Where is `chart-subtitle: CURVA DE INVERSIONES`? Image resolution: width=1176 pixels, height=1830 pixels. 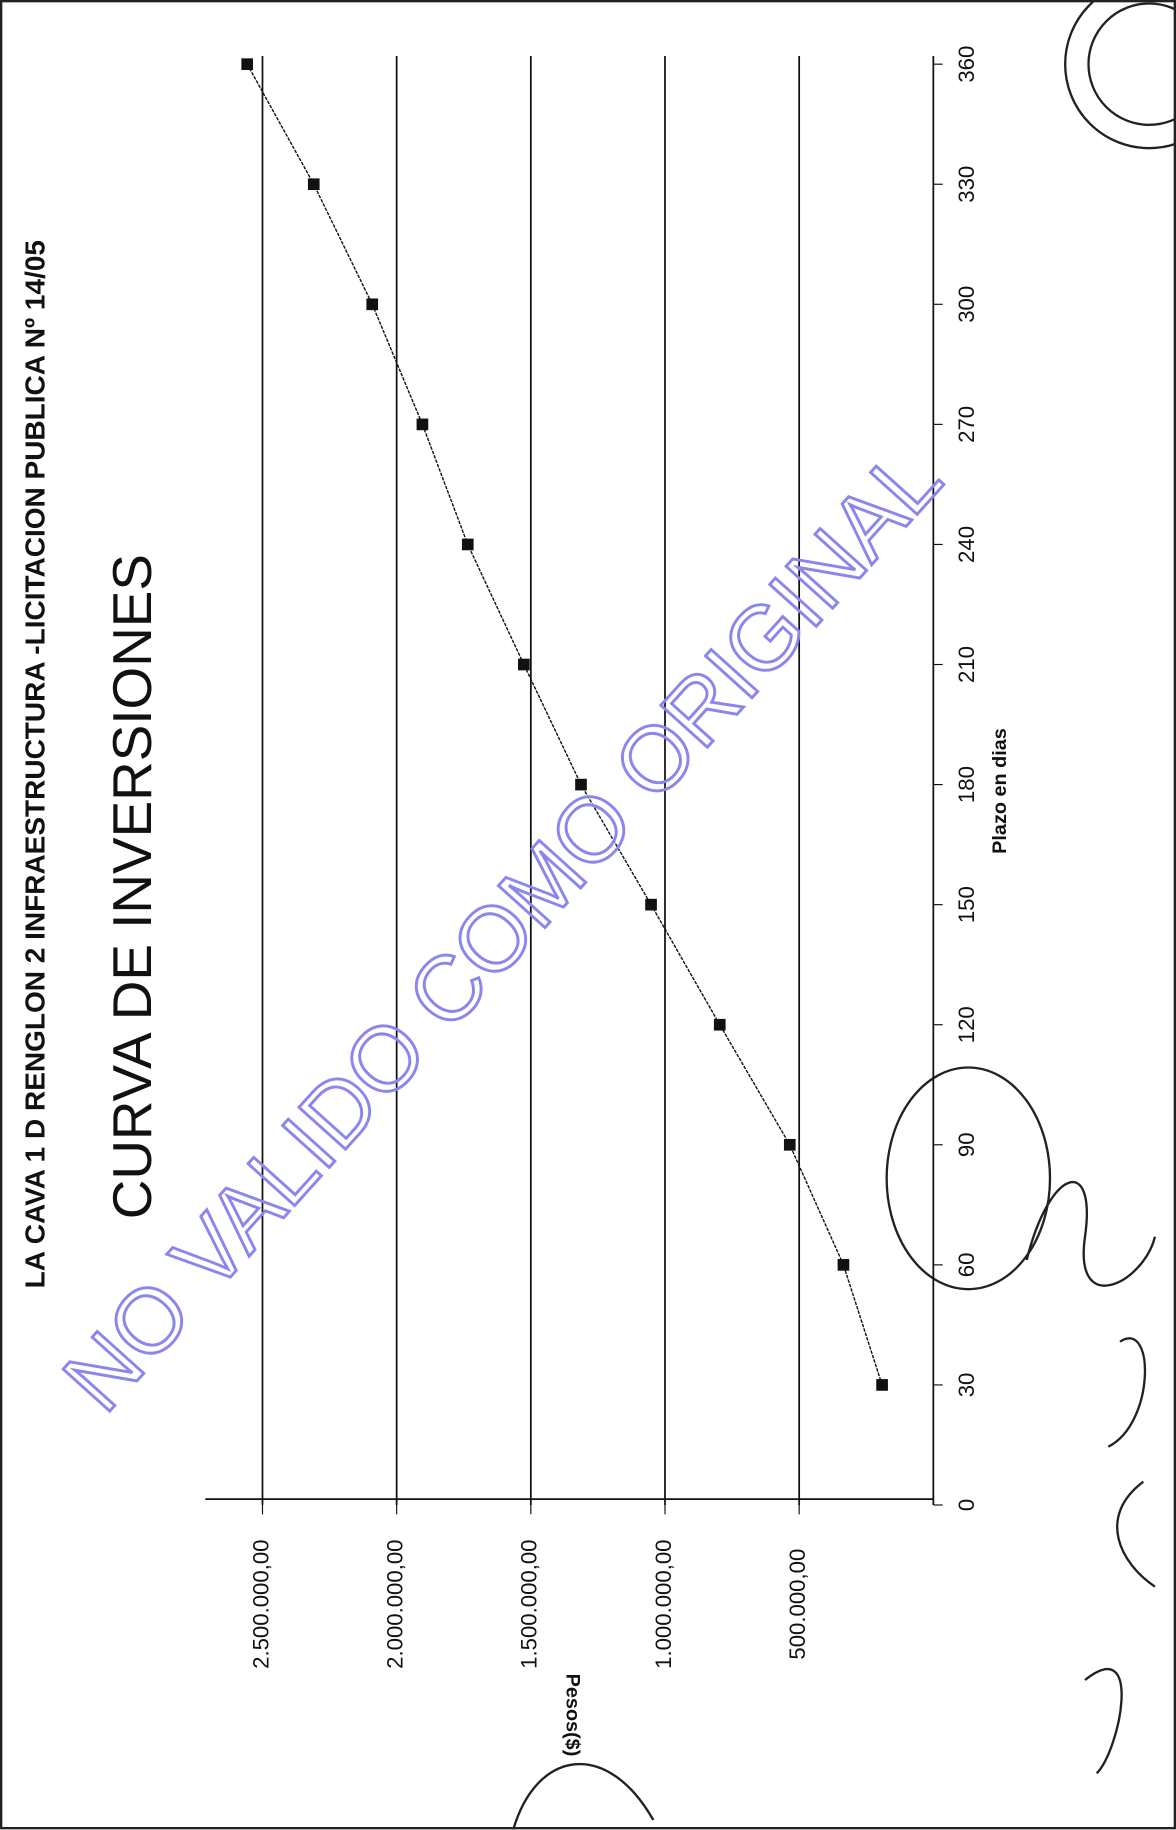 chart-subtitle: CURVA DE INVERSIONES is located at coordinates (132, 886).